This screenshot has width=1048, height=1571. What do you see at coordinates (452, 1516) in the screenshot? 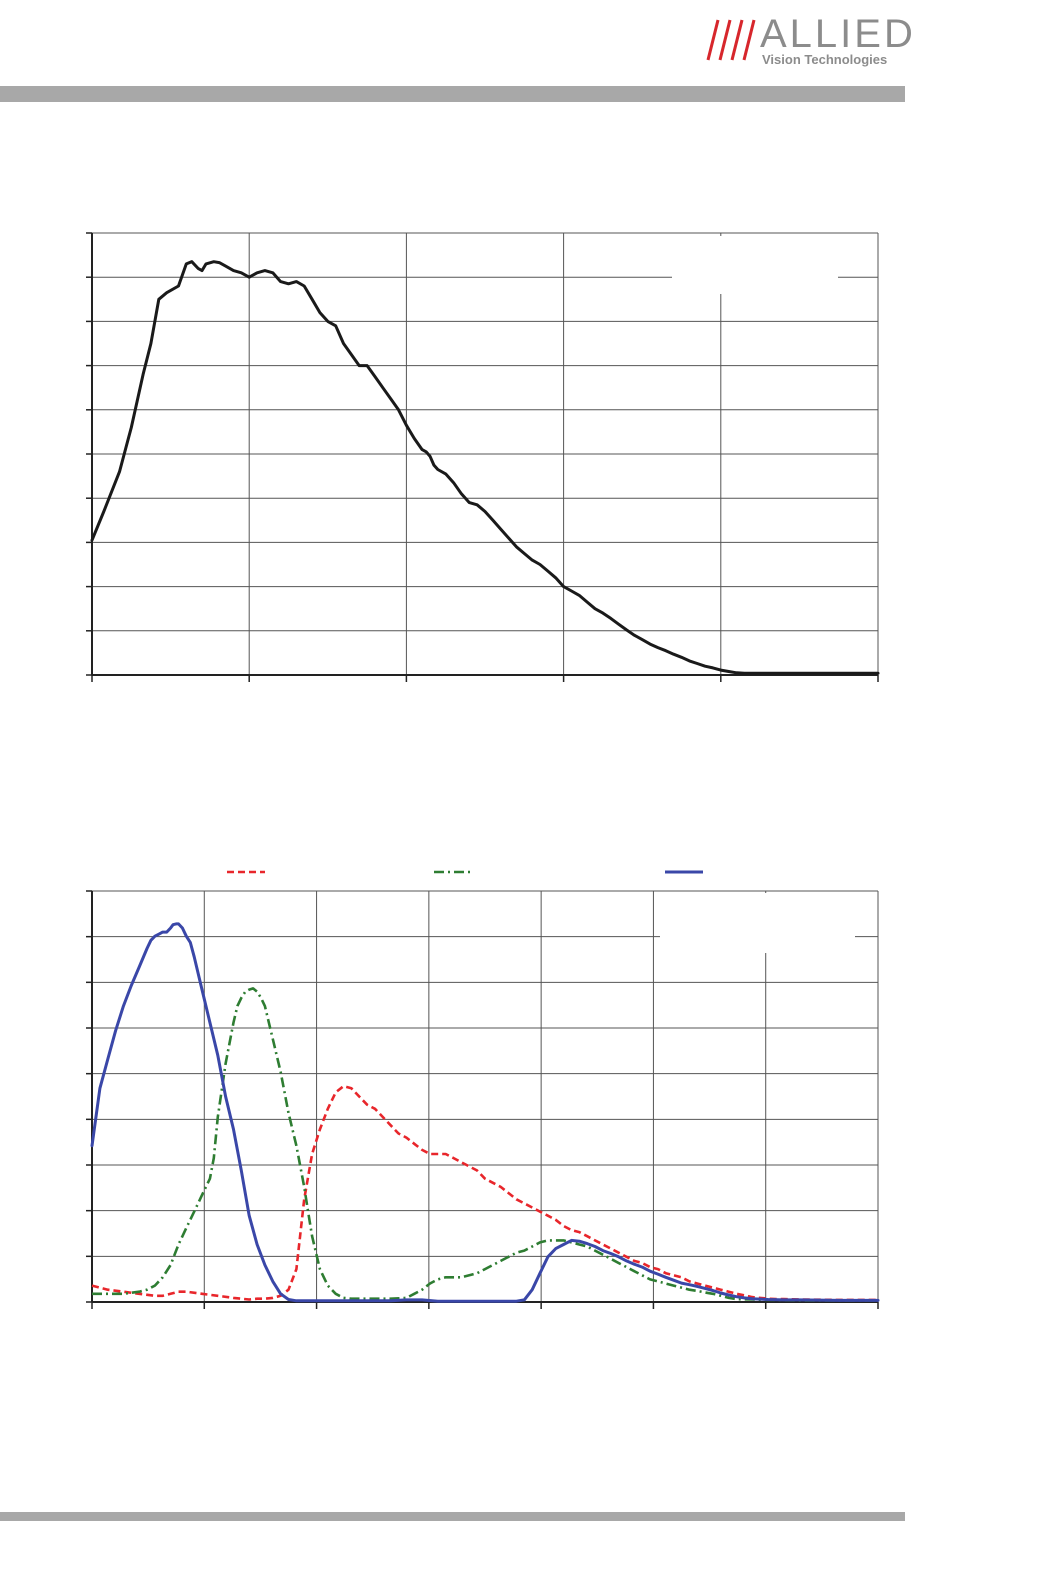
I see `footer-rule` at bounding box center [452, 1516].